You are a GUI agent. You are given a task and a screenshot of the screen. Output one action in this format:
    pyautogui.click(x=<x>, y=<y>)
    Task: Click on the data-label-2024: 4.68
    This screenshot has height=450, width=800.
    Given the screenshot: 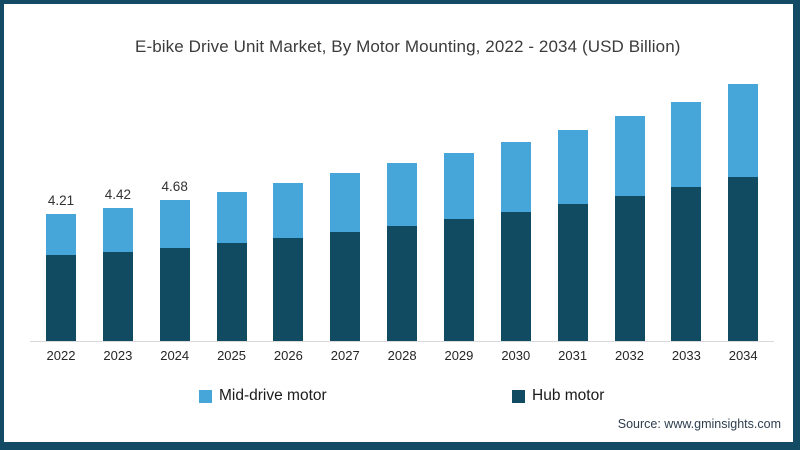 What is the action you would take?
    pyautogui.click(x=174, y=186)
    